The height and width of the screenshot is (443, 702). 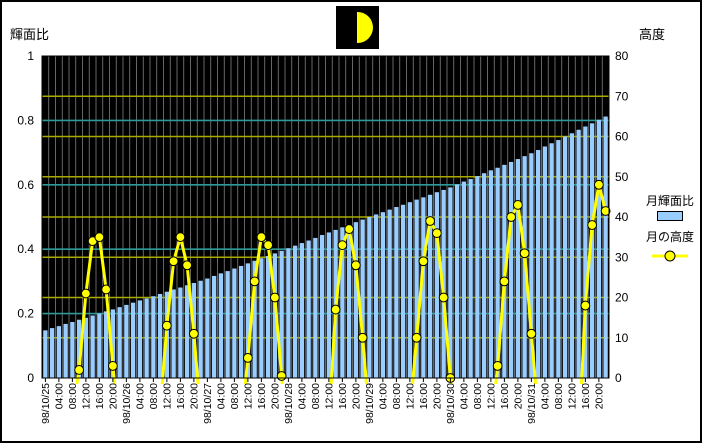 What do you see at coordinates (669, 237) in the screenshot?
I see `legend-label-altitude: 月の高度` at bounding box center [669, 237].